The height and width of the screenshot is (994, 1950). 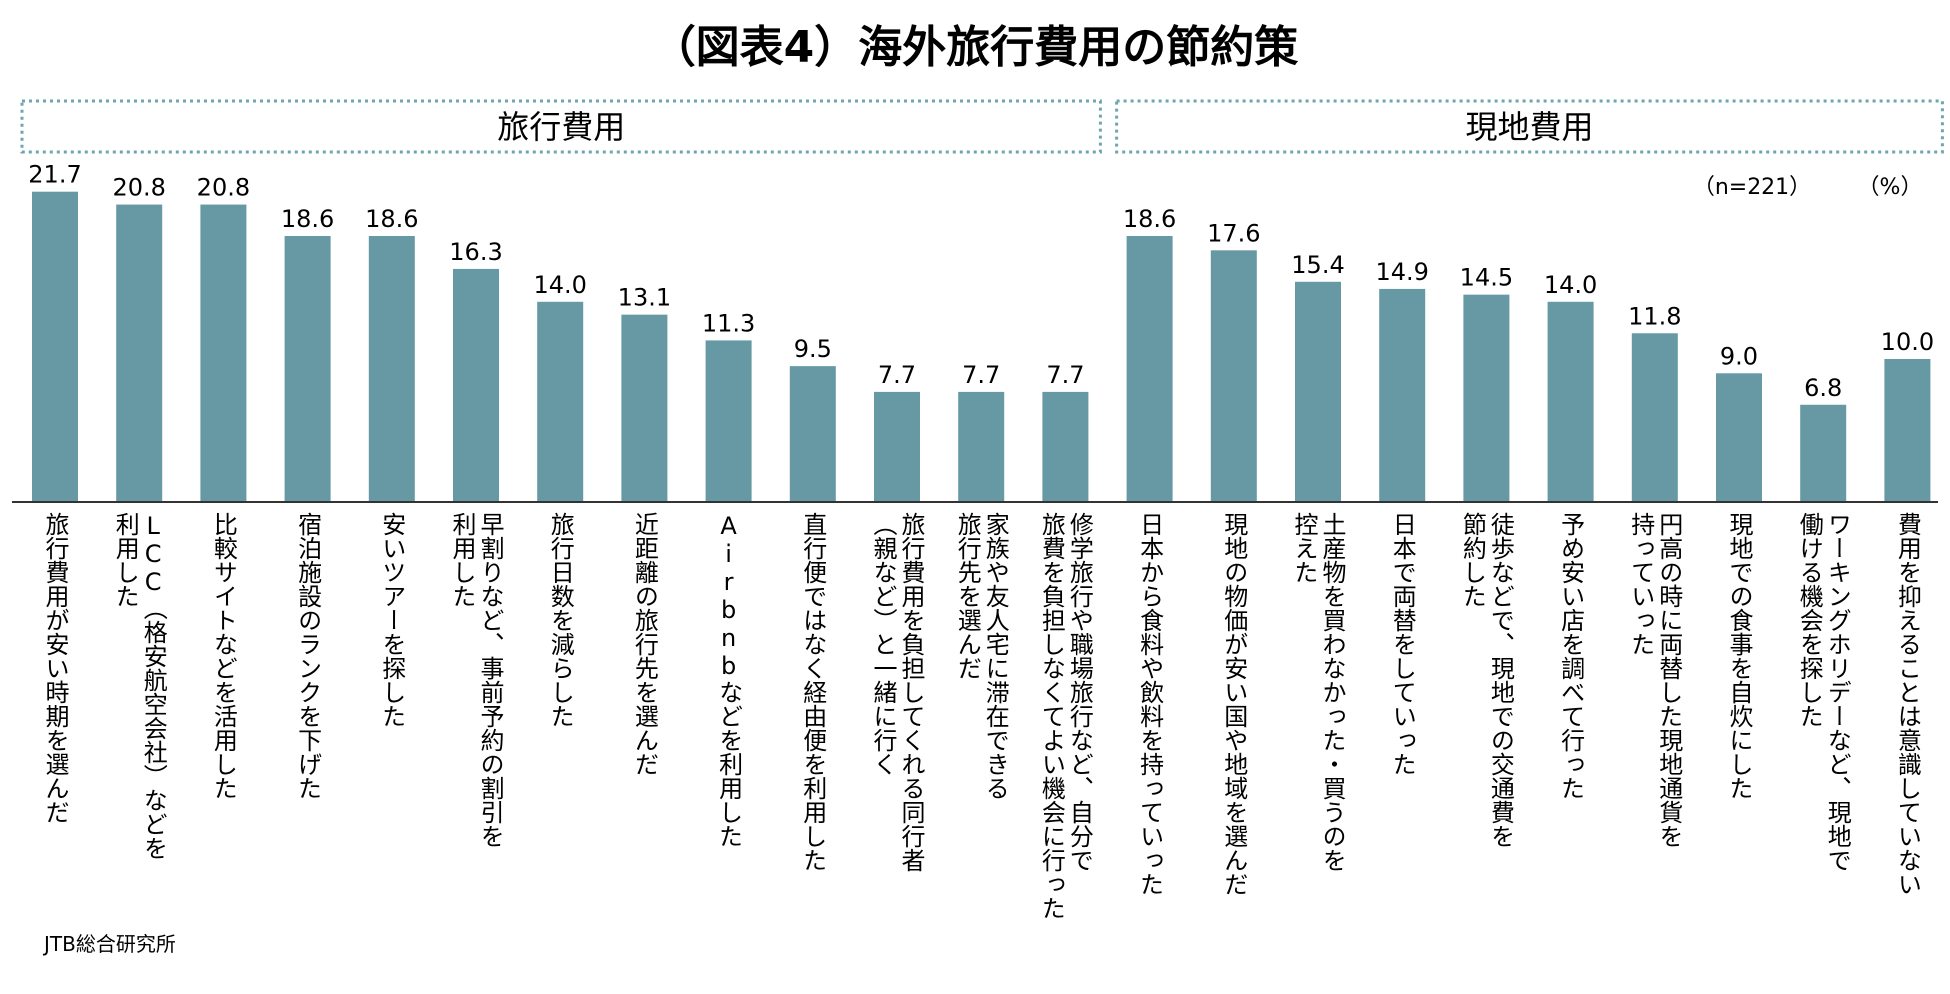 What do you see at coordinates (995, 656) in the screenshot?
I see `category-label: 家族や友人宅に滞在できる` at bounding box center [995, 656].